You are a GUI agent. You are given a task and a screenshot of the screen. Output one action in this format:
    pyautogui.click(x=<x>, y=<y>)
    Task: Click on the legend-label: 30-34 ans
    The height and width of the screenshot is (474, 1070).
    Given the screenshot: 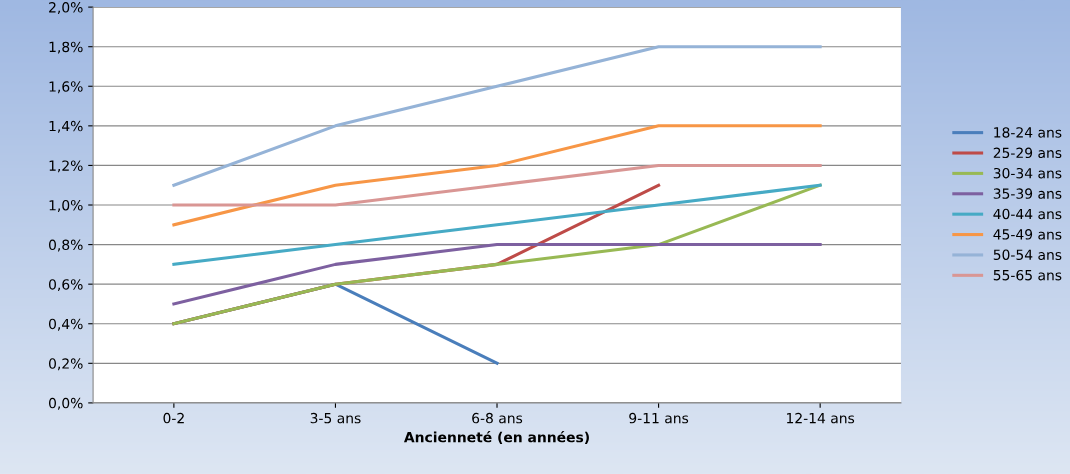 What is the action you would take?
    pyautogui.click(x=1027, y=173)
    